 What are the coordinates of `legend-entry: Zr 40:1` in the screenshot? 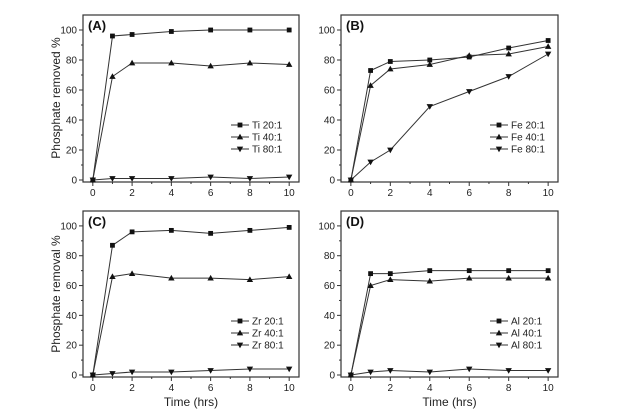 It's located at (268, 334).